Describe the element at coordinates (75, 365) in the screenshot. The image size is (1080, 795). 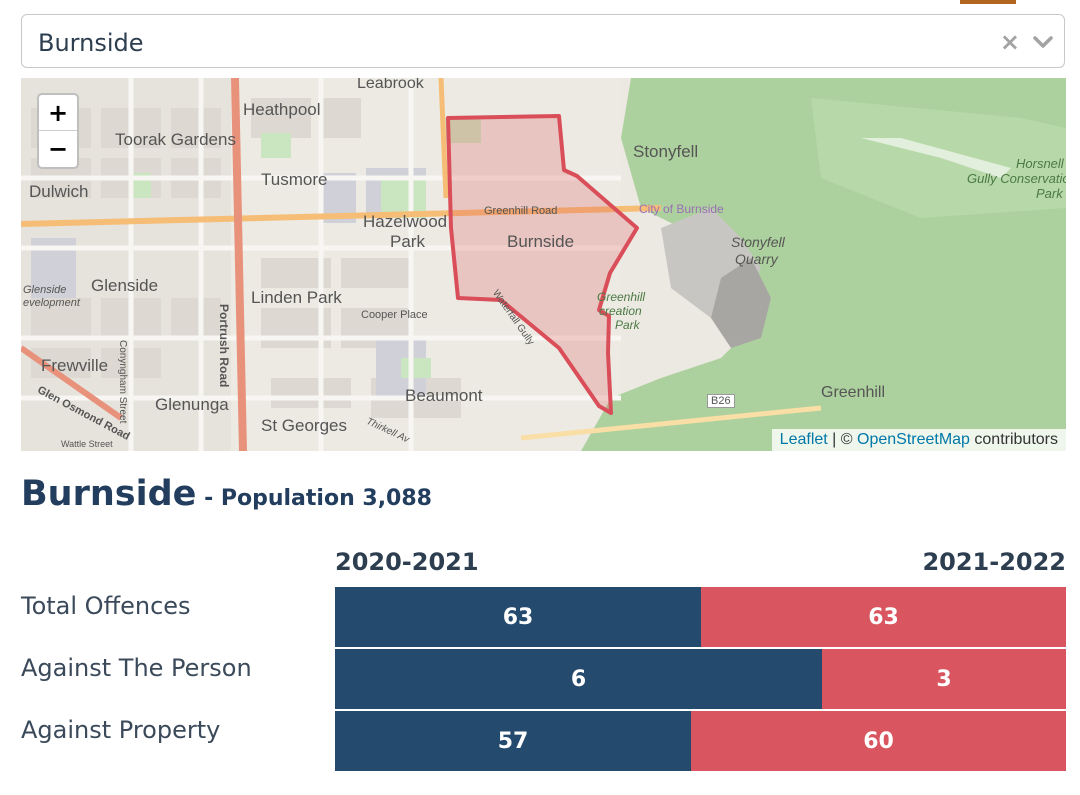
I see `map-label-frewville: Frewville` at that location.